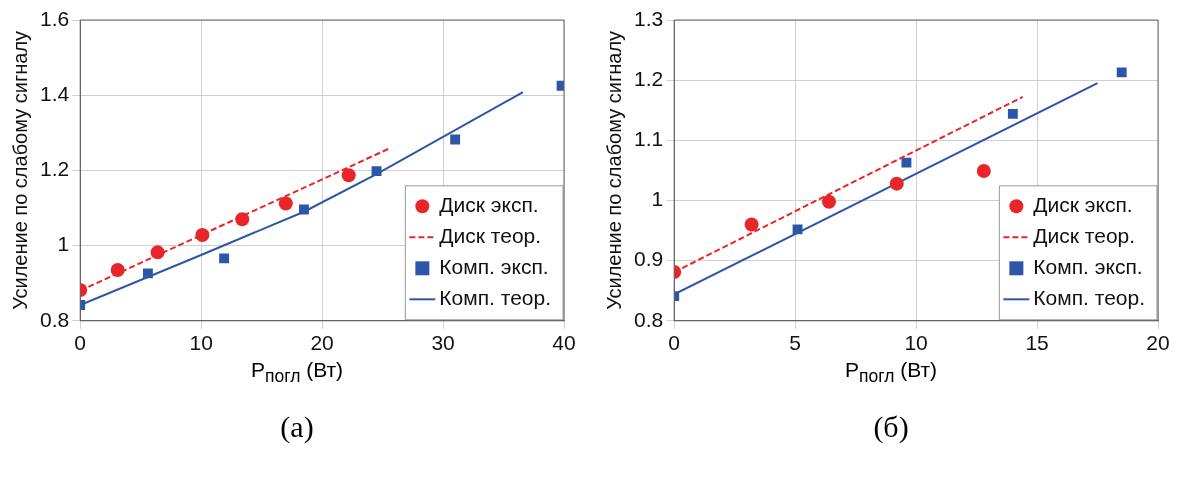 The height and width of the screenshot is (478, 1189). What do you see at coordinates (648, 18) in the screenshot?
I see `y-tick-label: 1.3` at bounding box center [648, 18].